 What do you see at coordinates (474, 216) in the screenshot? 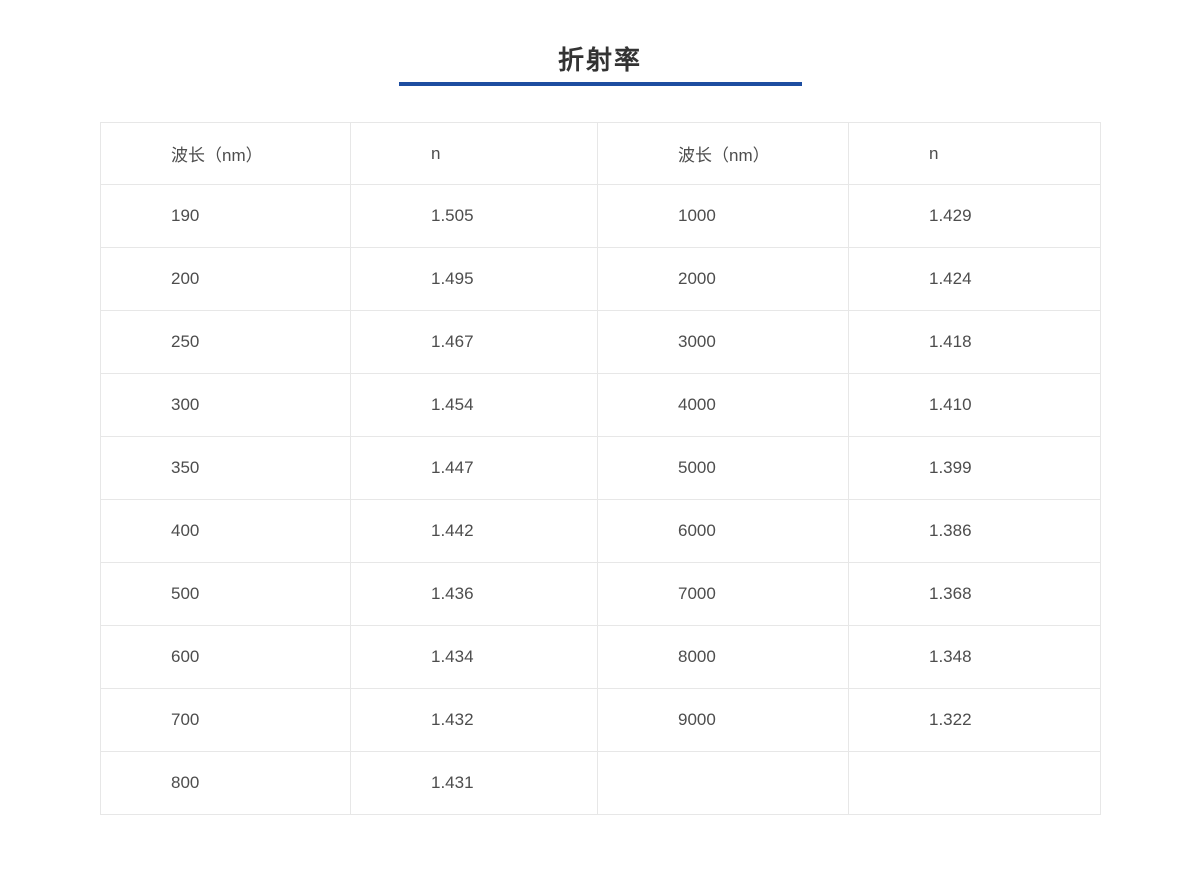
I see `table-cell: 1.505` at bounding box center [474, 216].